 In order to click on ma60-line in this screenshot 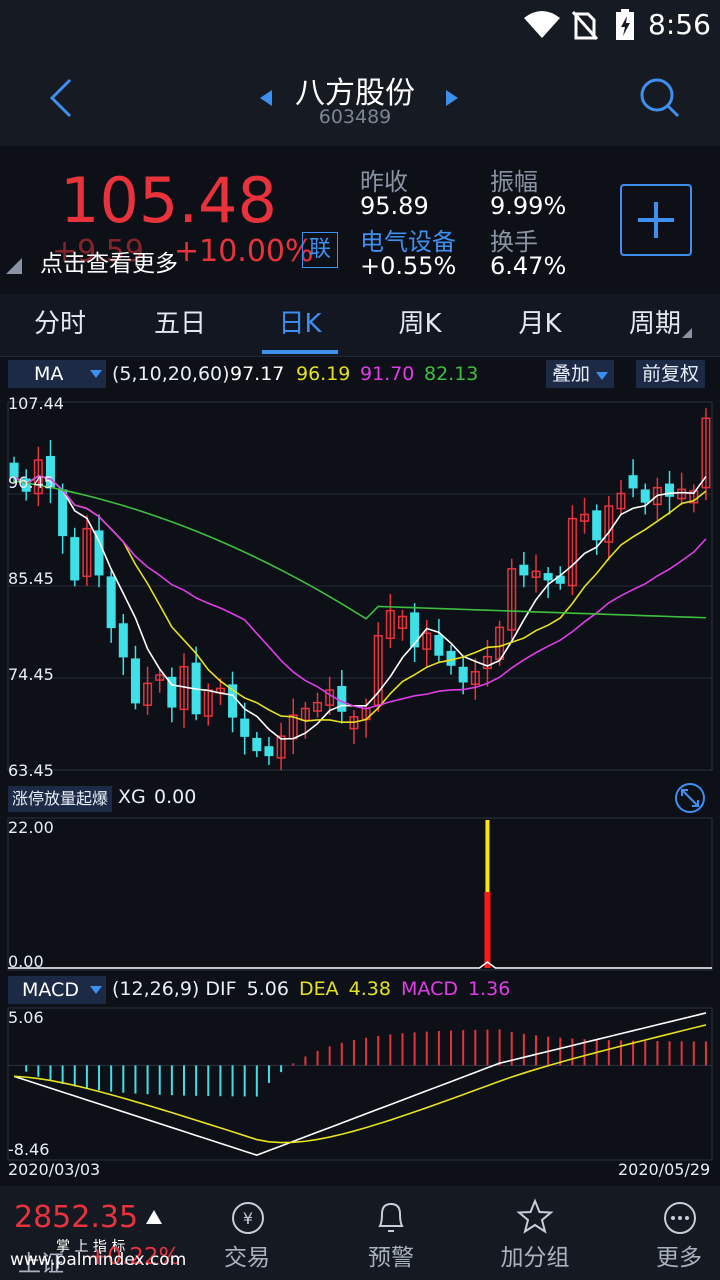, I will do `click(359, 550)`.